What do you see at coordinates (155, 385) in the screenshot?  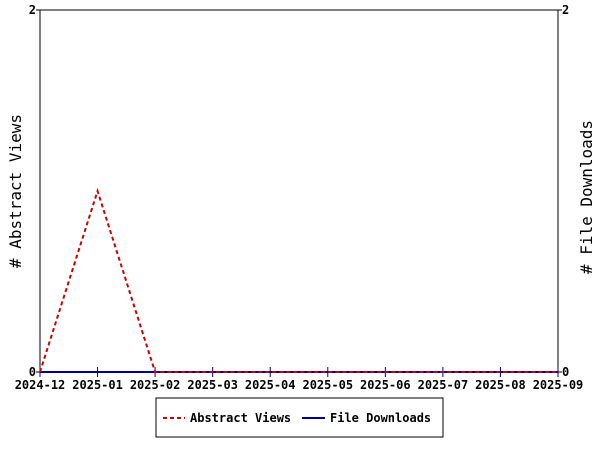 I see `x-tick-label: 2025-02` at bounding box center [155, 385].